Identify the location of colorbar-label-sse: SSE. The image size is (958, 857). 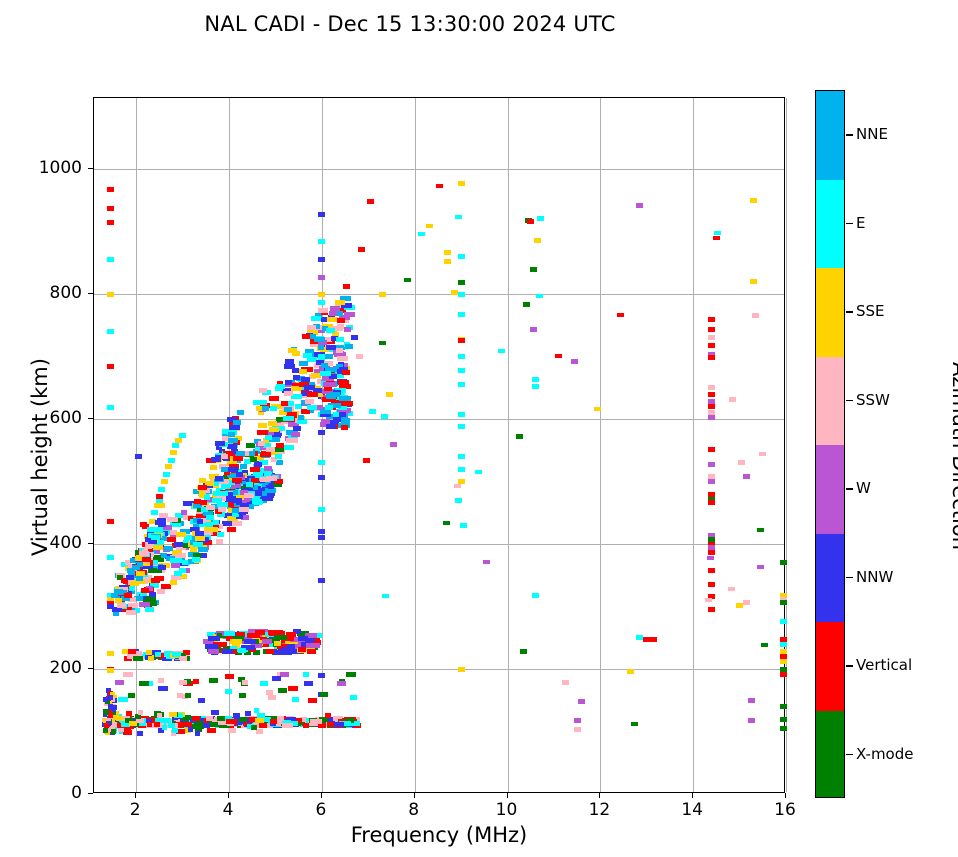
(870, 311).